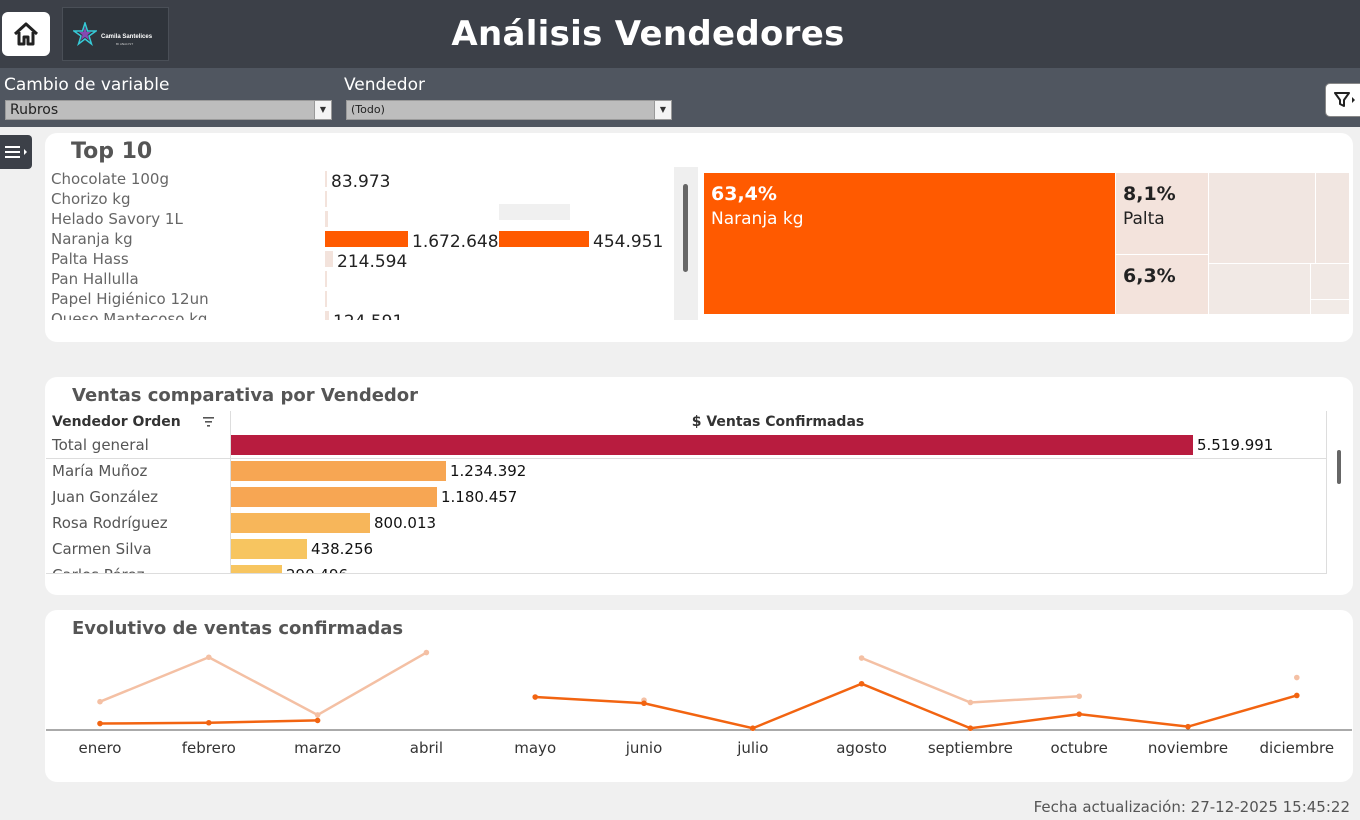  I want to click on vendedor-name: Juan González, so click(105, 497).